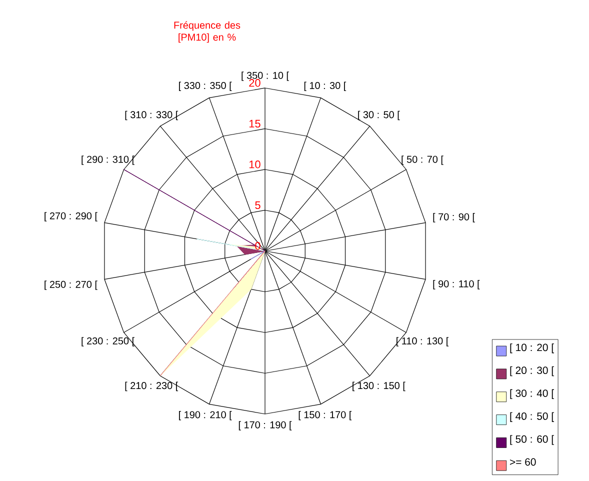 This screenshot has height=481, width=589. Describe the element at coordinates (207, 32) in the screenshot. I see `chart-title: Fréquence des [PM10] en %` at that location.